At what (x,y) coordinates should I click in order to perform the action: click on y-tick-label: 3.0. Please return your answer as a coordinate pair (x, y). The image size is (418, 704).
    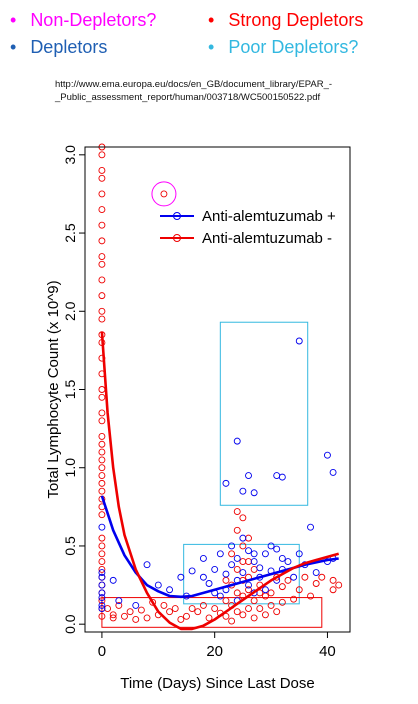
    Looking at the image, I should click on (70, 155).